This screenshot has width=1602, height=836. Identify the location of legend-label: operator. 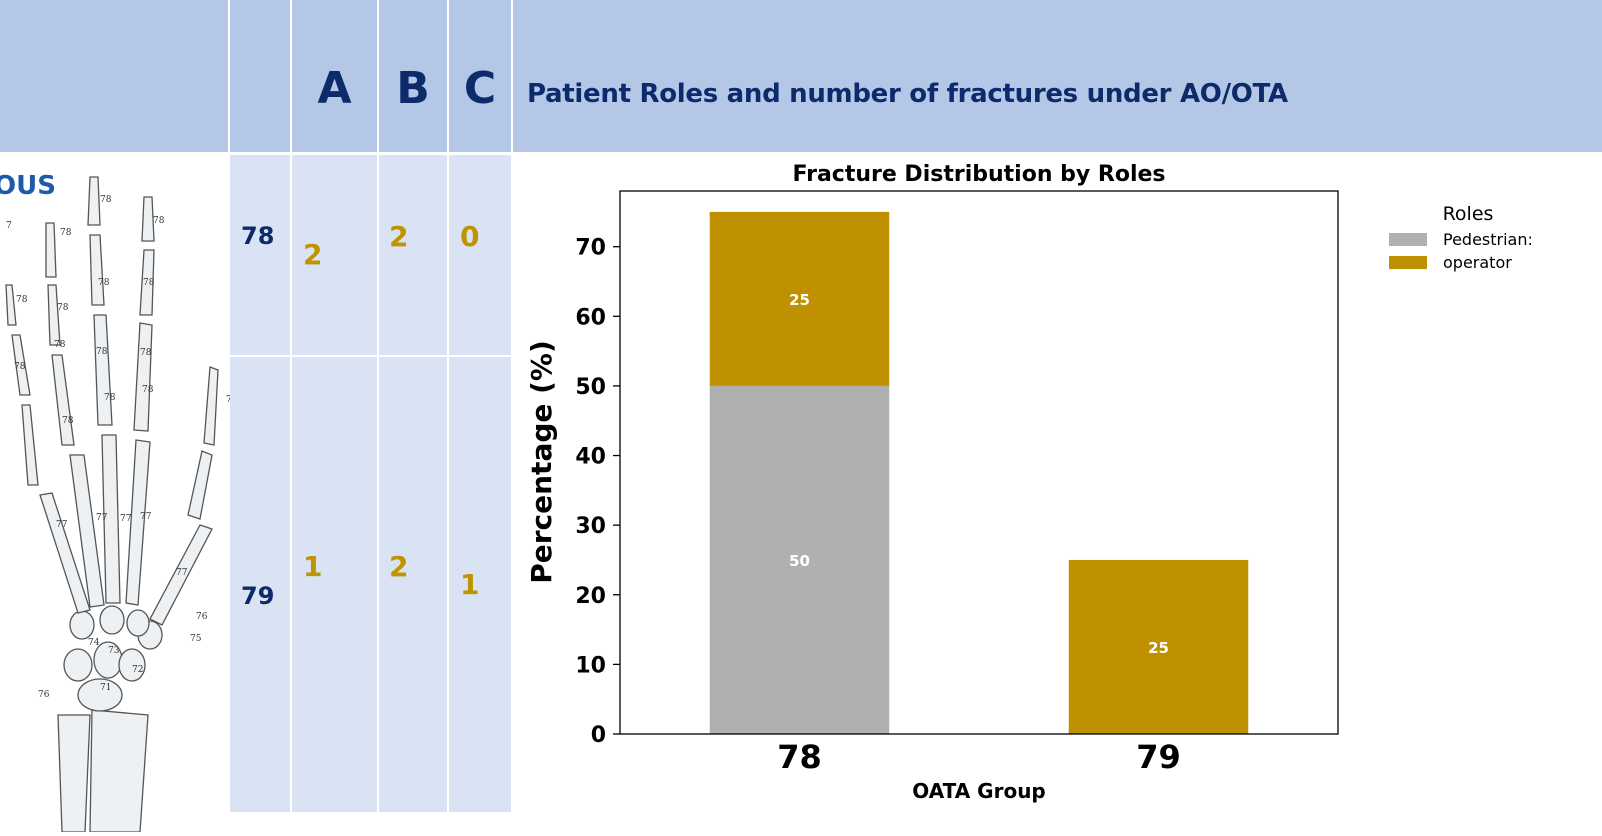
(1477, 262).